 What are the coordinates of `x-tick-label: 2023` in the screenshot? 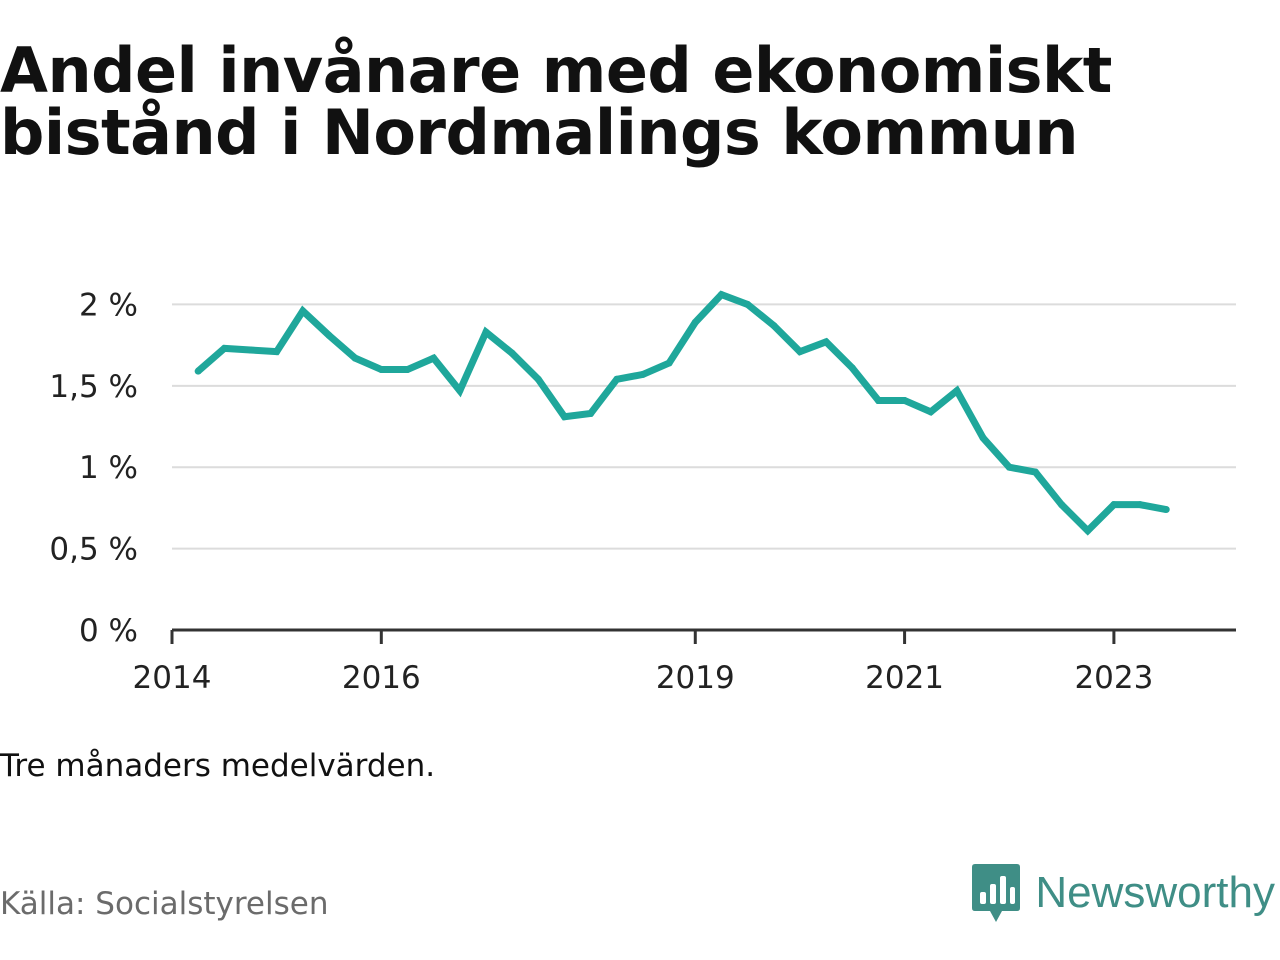 It's located at (1113, 678).